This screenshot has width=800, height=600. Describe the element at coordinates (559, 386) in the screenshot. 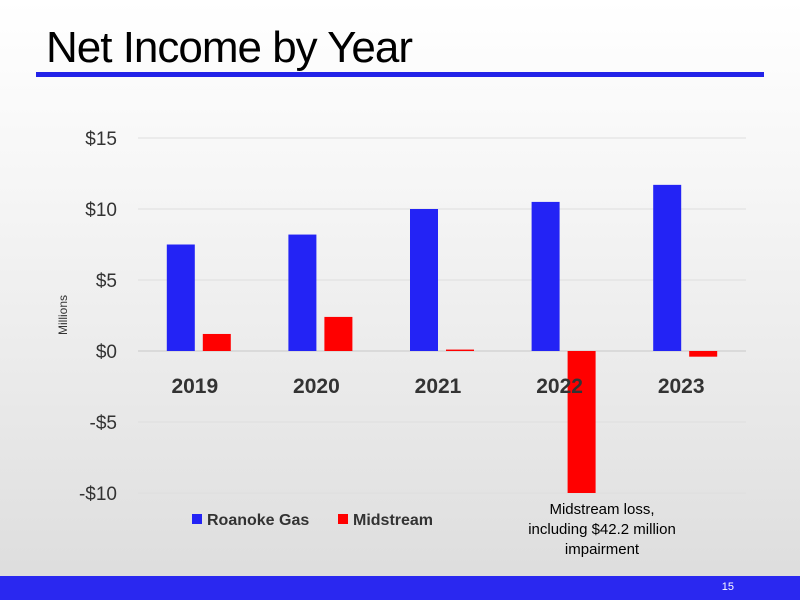

I see `x-tick-label: 2022` at that location.